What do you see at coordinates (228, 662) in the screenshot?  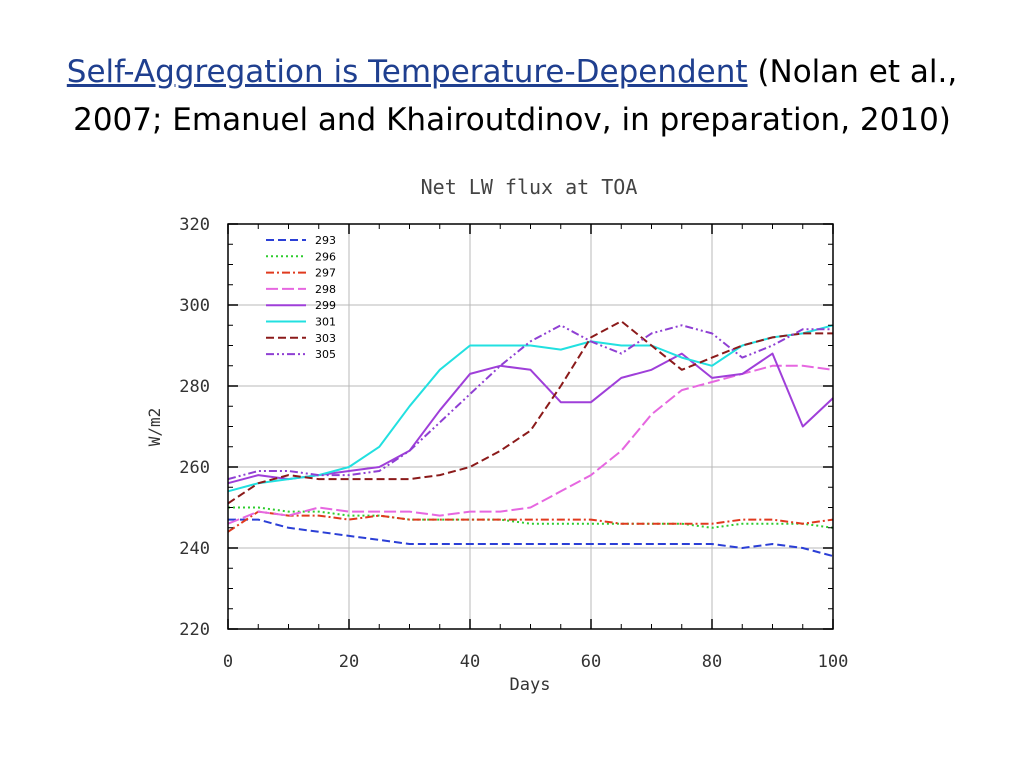 I see `x-tick-label: 0` at bounding box center [228, 662].